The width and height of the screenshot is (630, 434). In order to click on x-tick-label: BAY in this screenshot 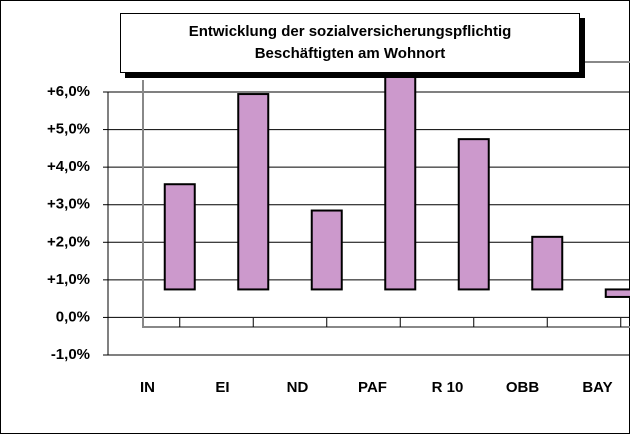, I will do `click(597, 387)`.